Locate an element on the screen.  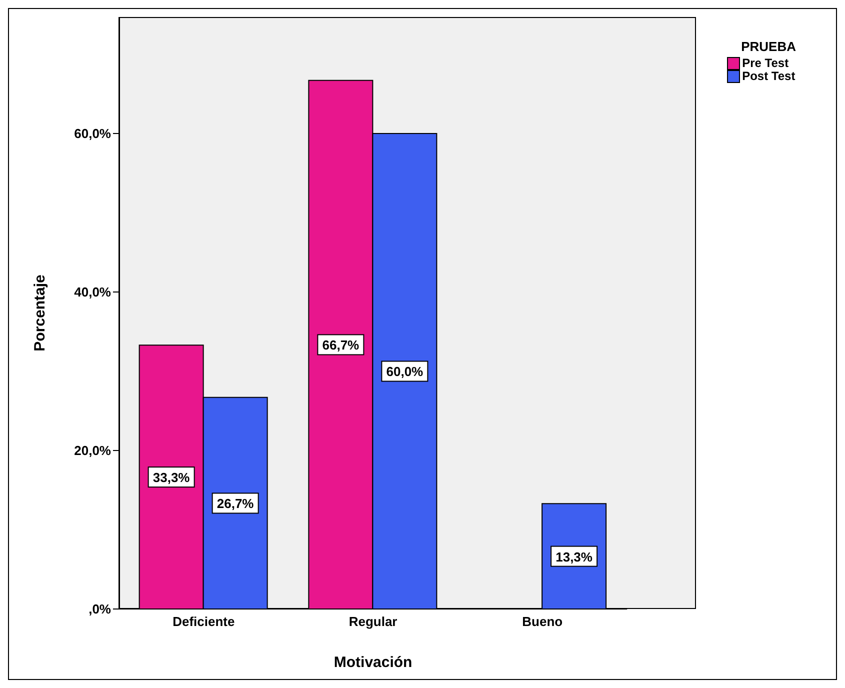
data-label: 66,7% is located at coordinates (341, 345).